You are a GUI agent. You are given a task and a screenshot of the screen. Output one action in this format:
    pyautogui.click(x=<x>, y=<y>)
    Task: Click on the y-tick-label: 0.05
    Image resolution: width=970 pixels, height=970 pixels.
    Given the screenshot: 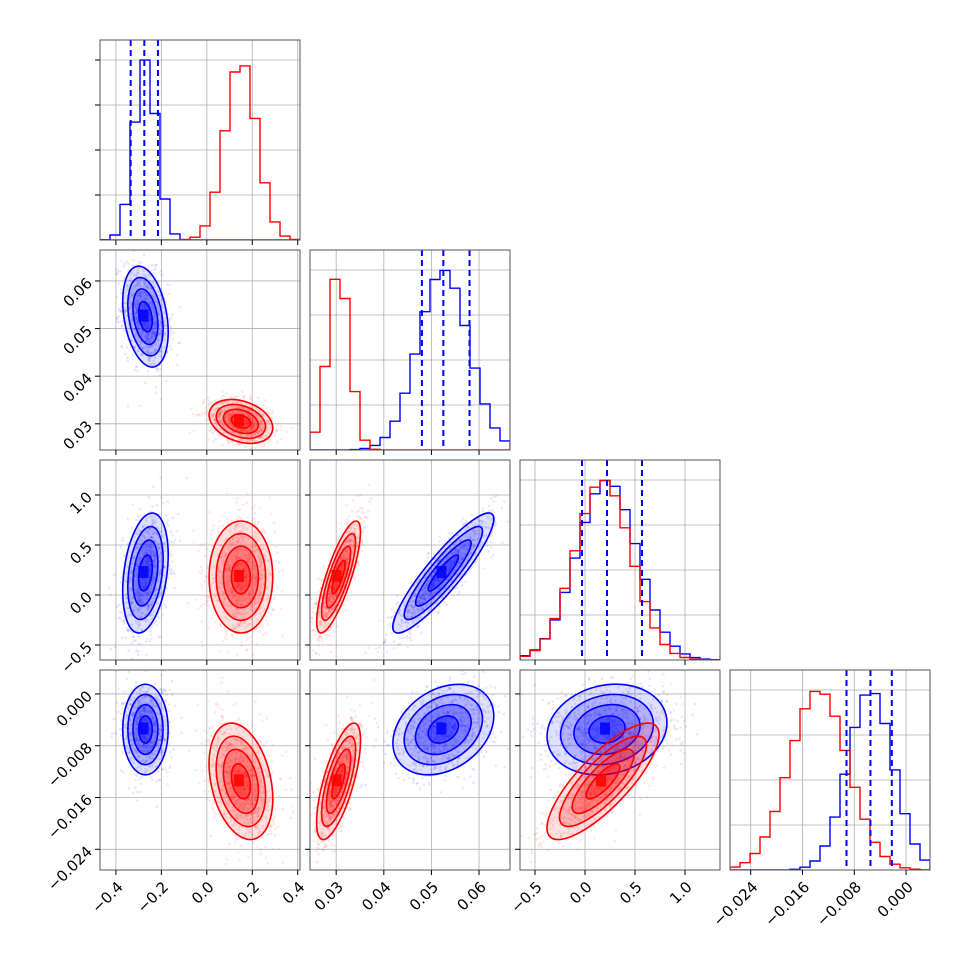 What is the action you would take?
    pyautogui.click(x=78, y=340)
    